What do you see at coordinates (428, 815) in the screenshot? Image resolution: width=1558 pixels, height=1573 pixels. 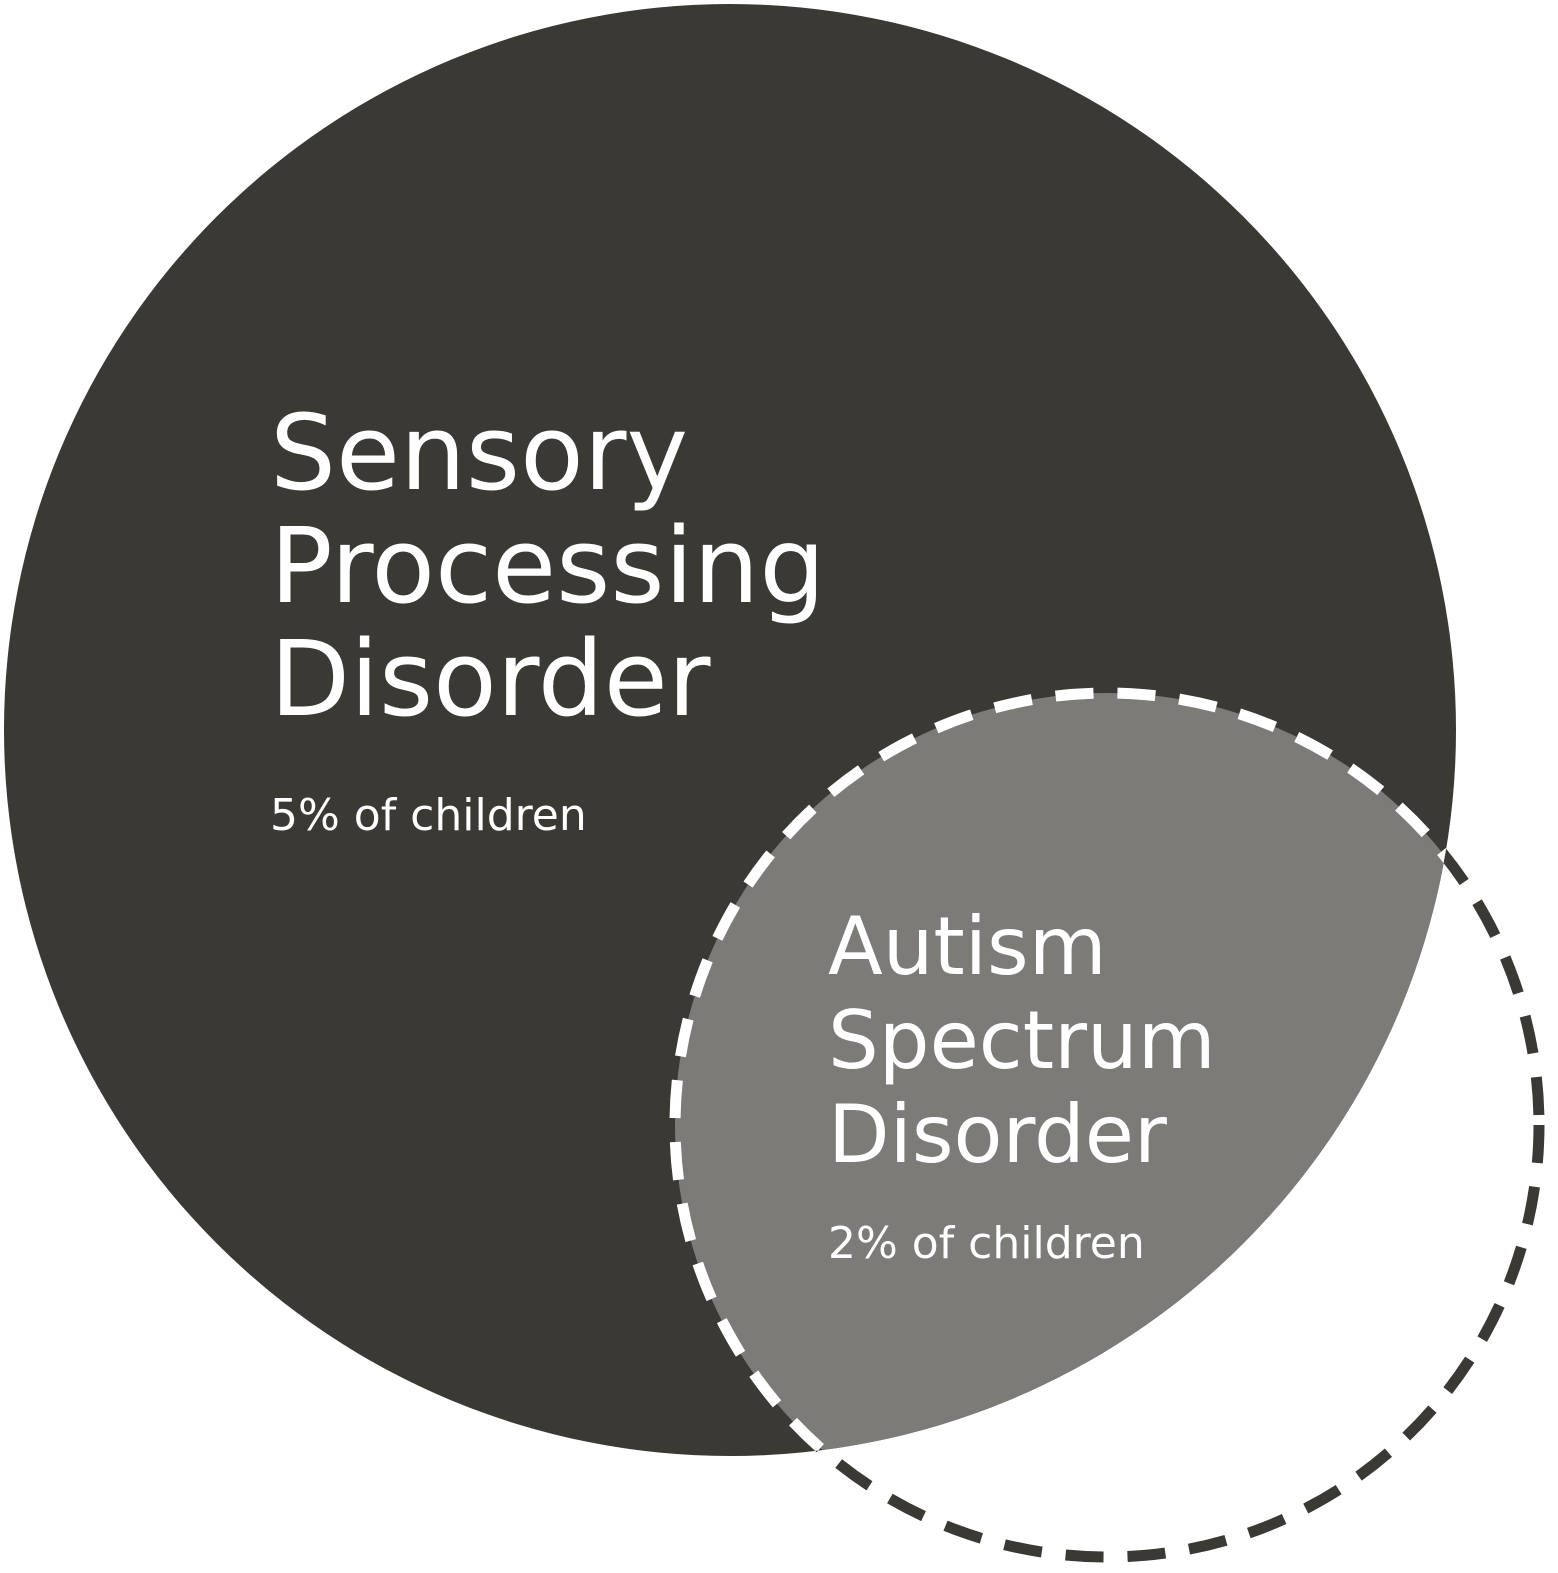 I see `spd-stat: 5% of children` at bounding box center [428, 815].